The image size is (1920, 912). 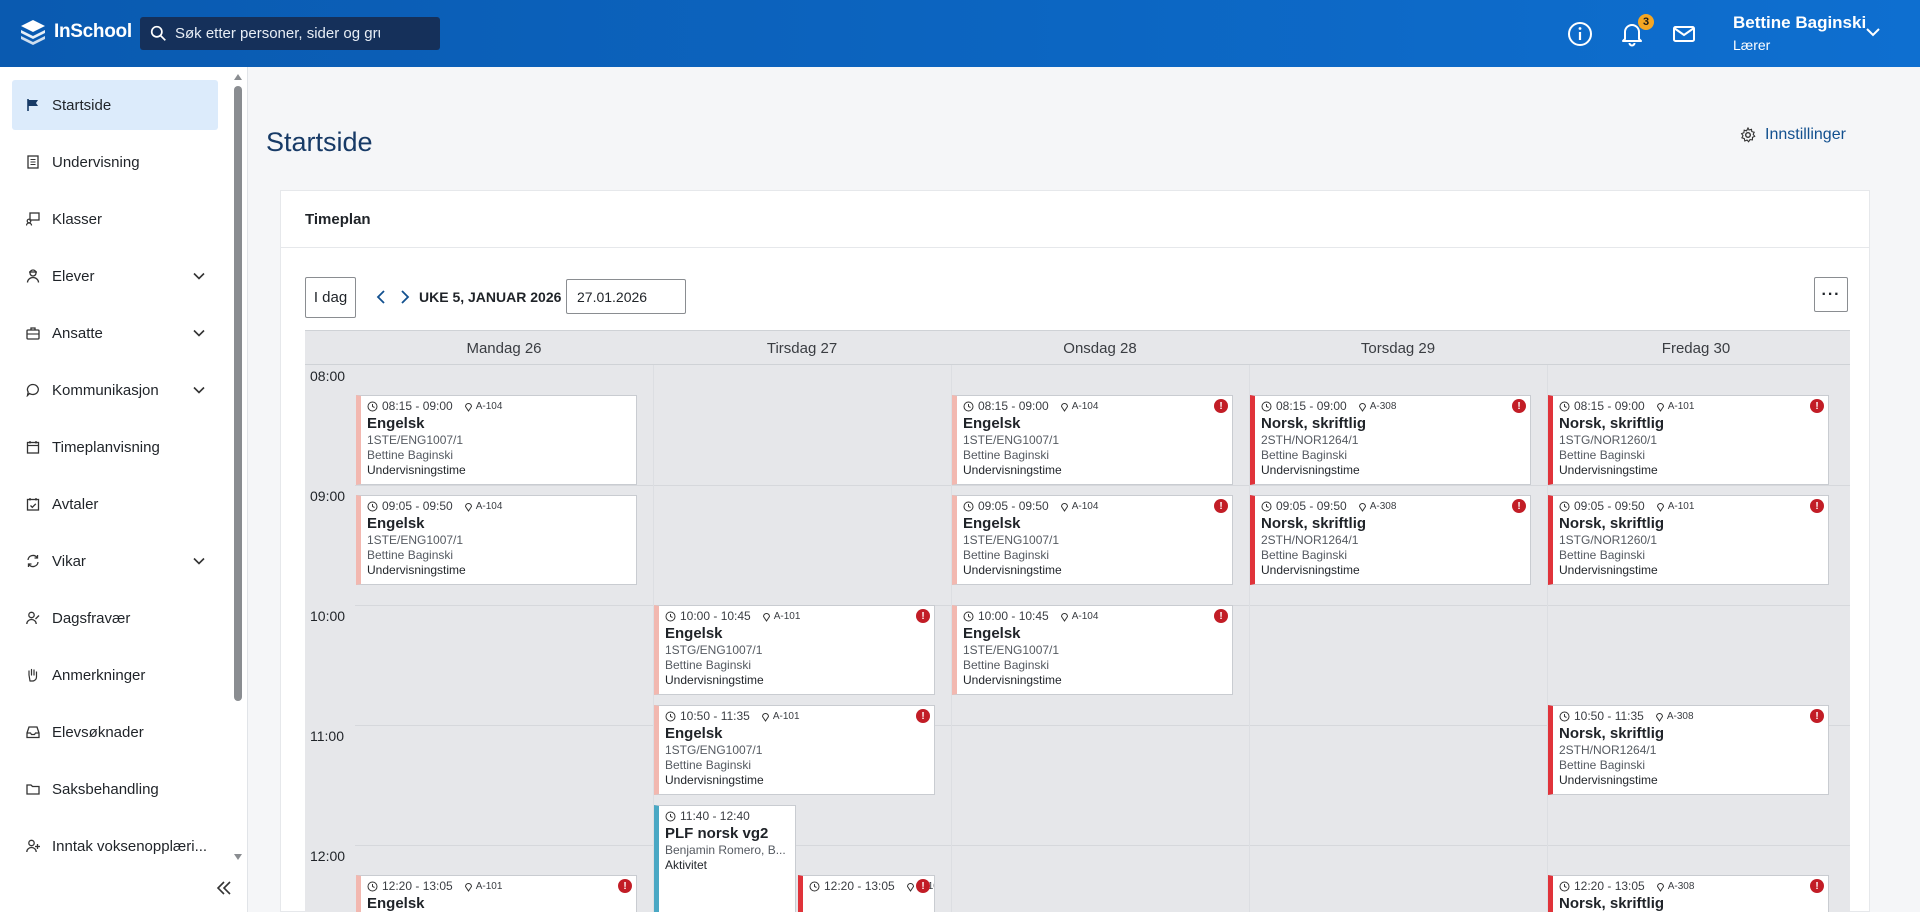 I want to click on day-column-divider, so click(x=1547, y=638).